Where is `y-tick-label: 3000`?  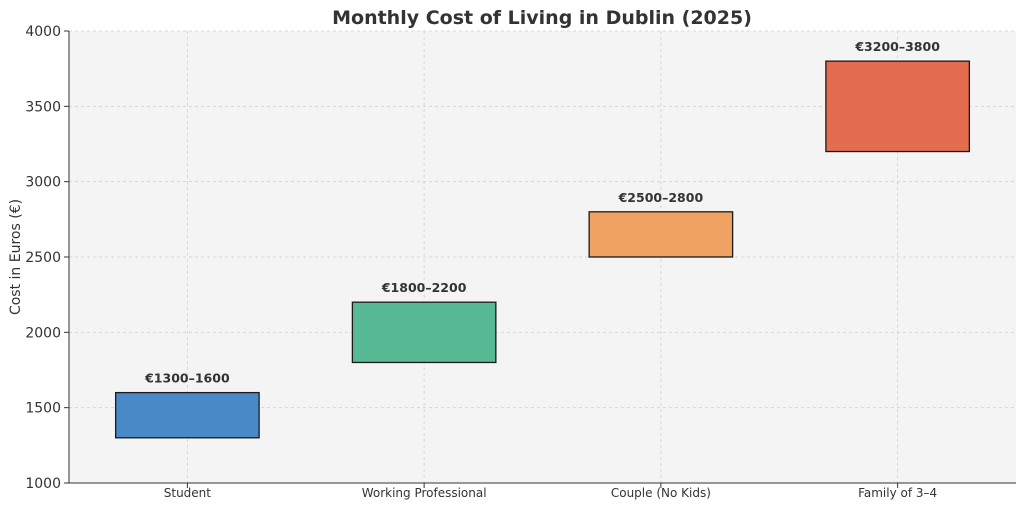
y-tick-label: 3000 is located at coordinates (43, 183).